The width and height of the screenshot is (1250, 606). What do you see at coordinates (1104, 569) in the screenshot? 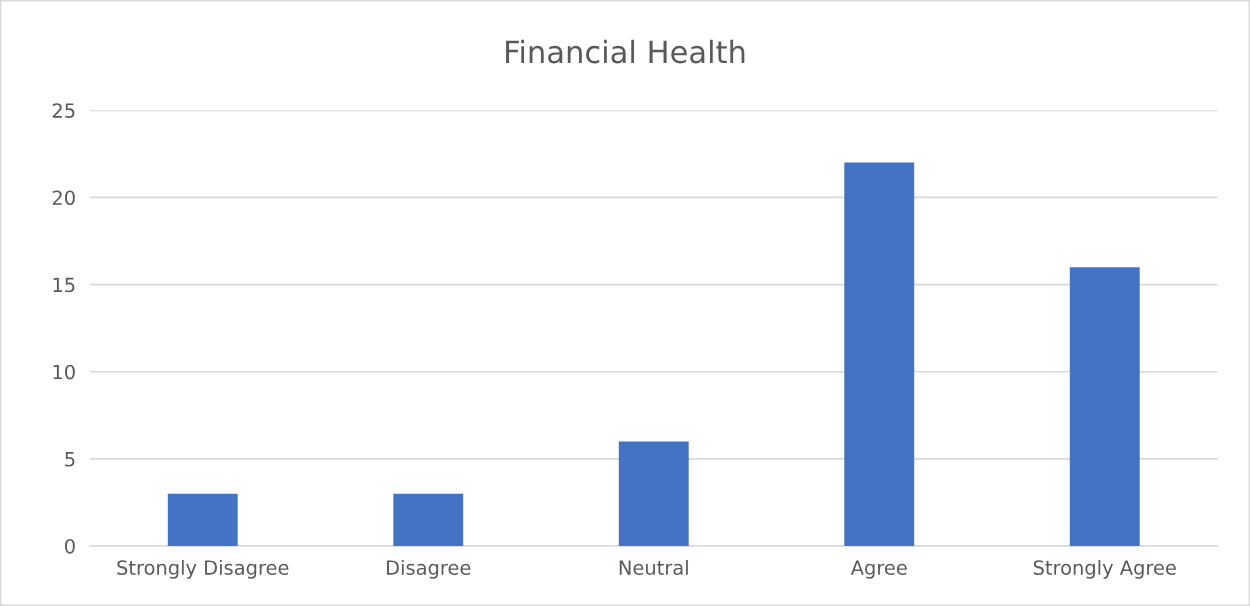
I see `x-tick-label: Strongly Agree` at bounding box center [1104, 569].